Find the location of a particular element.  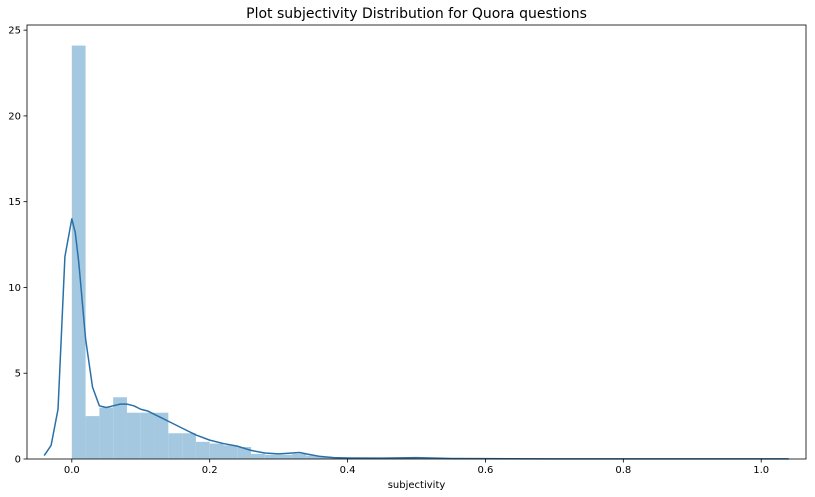

x-tick-label: 0.4 is located at coordinates (348, 470).